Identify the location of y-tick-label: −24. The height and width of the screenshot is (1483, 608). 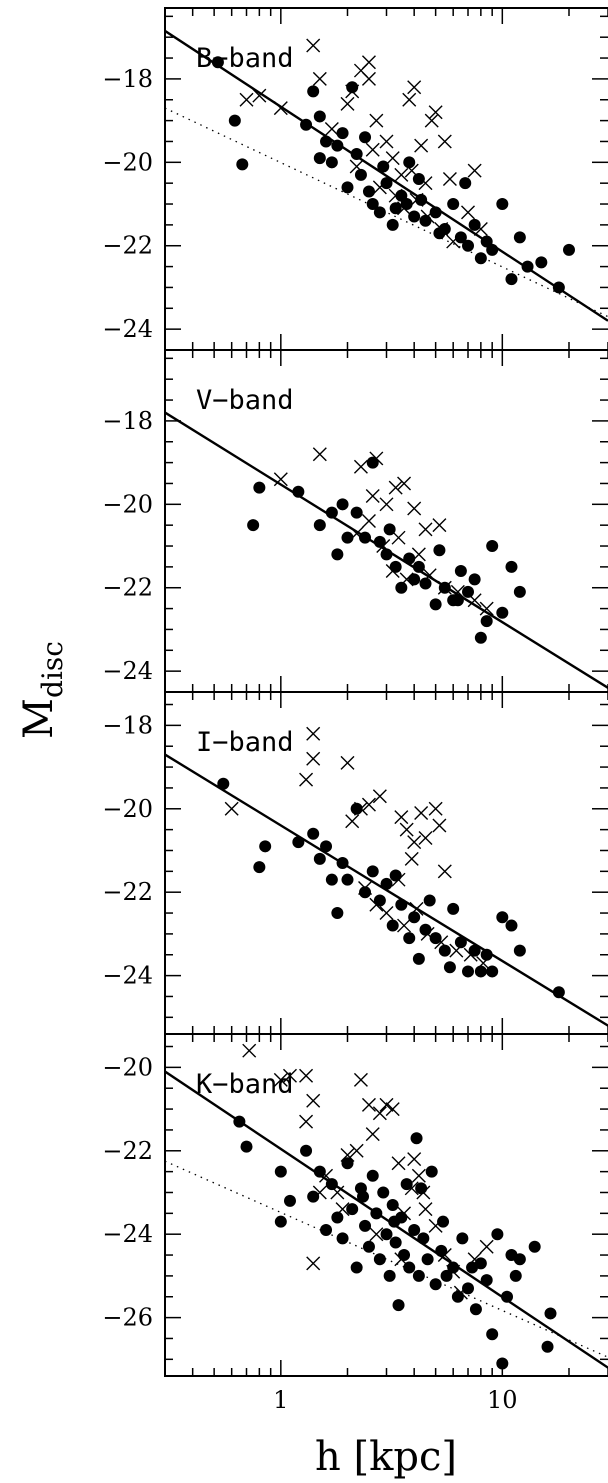
(127, 1234).